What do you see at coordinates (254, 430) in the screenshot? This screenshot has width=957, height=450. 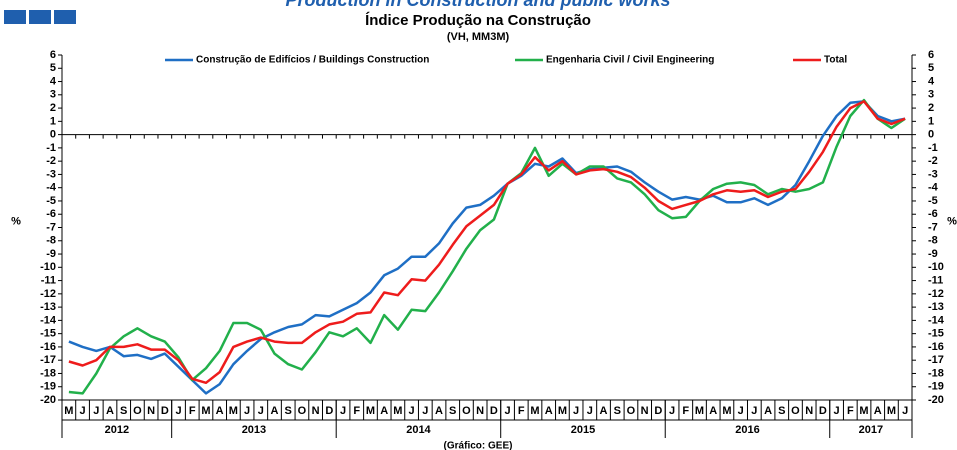 I see `year-label: 2013` at bounding box center [254, 430].